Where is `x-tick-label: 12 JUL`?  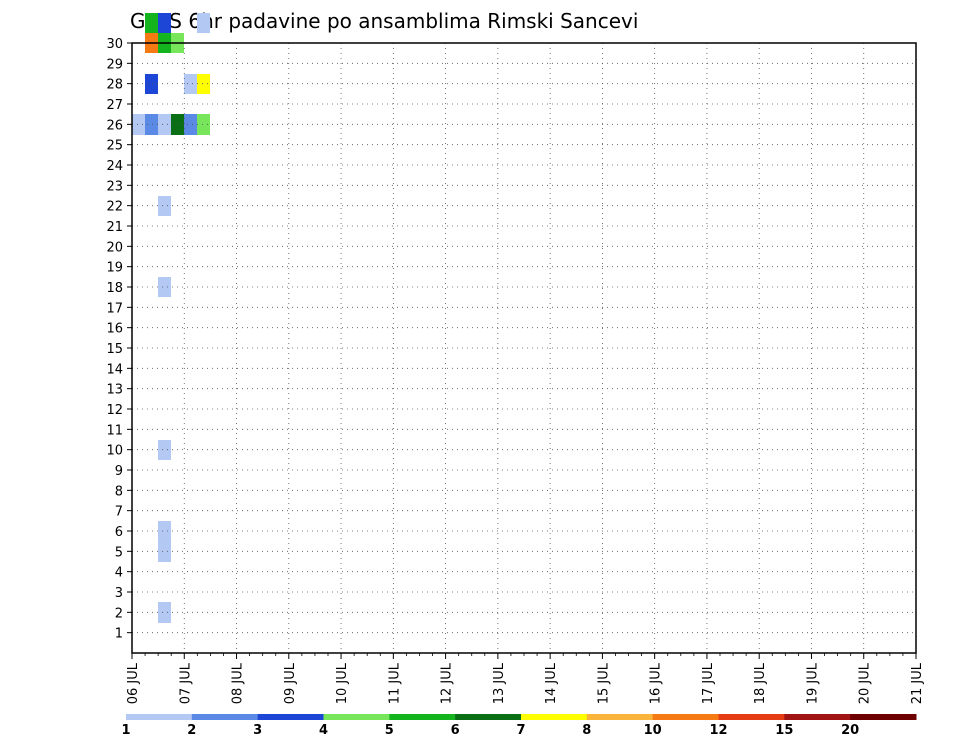 x-tick-label: 12 JUL is located at coordinates (447, 683).